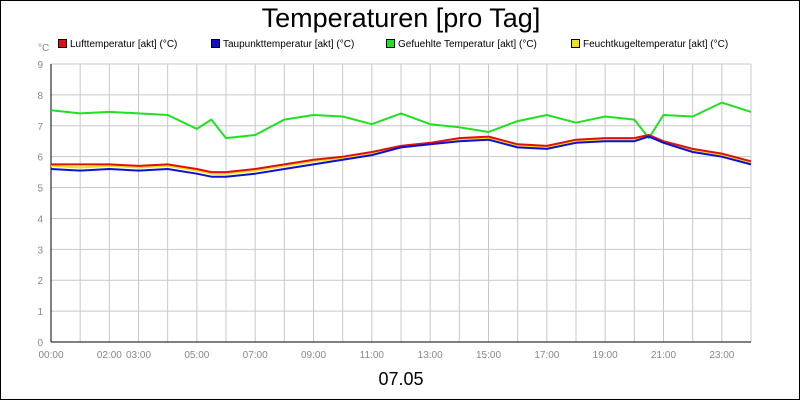 The image size is (800, 400). I want to click on legend-item-lufttemperatur: Lufttemperatur [akt] (°C), so click(118, 45).